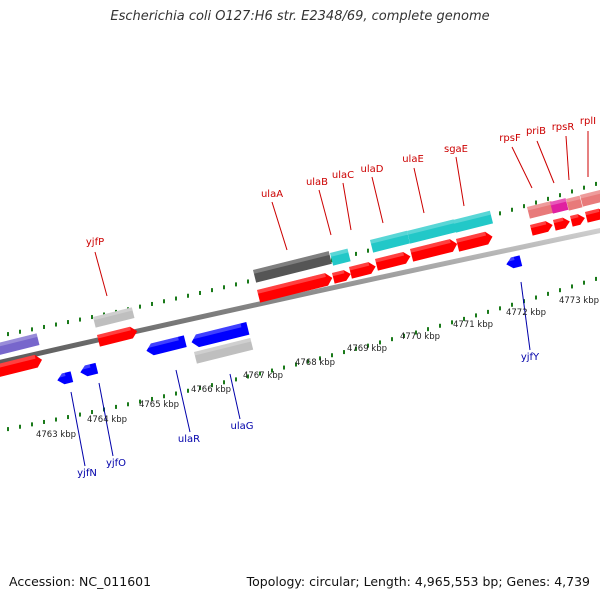 The image size is (600, 600). Describe the element at coordinates (419, 190) in the screenshot. I see `gene-label-ulaE-leader` at that location.